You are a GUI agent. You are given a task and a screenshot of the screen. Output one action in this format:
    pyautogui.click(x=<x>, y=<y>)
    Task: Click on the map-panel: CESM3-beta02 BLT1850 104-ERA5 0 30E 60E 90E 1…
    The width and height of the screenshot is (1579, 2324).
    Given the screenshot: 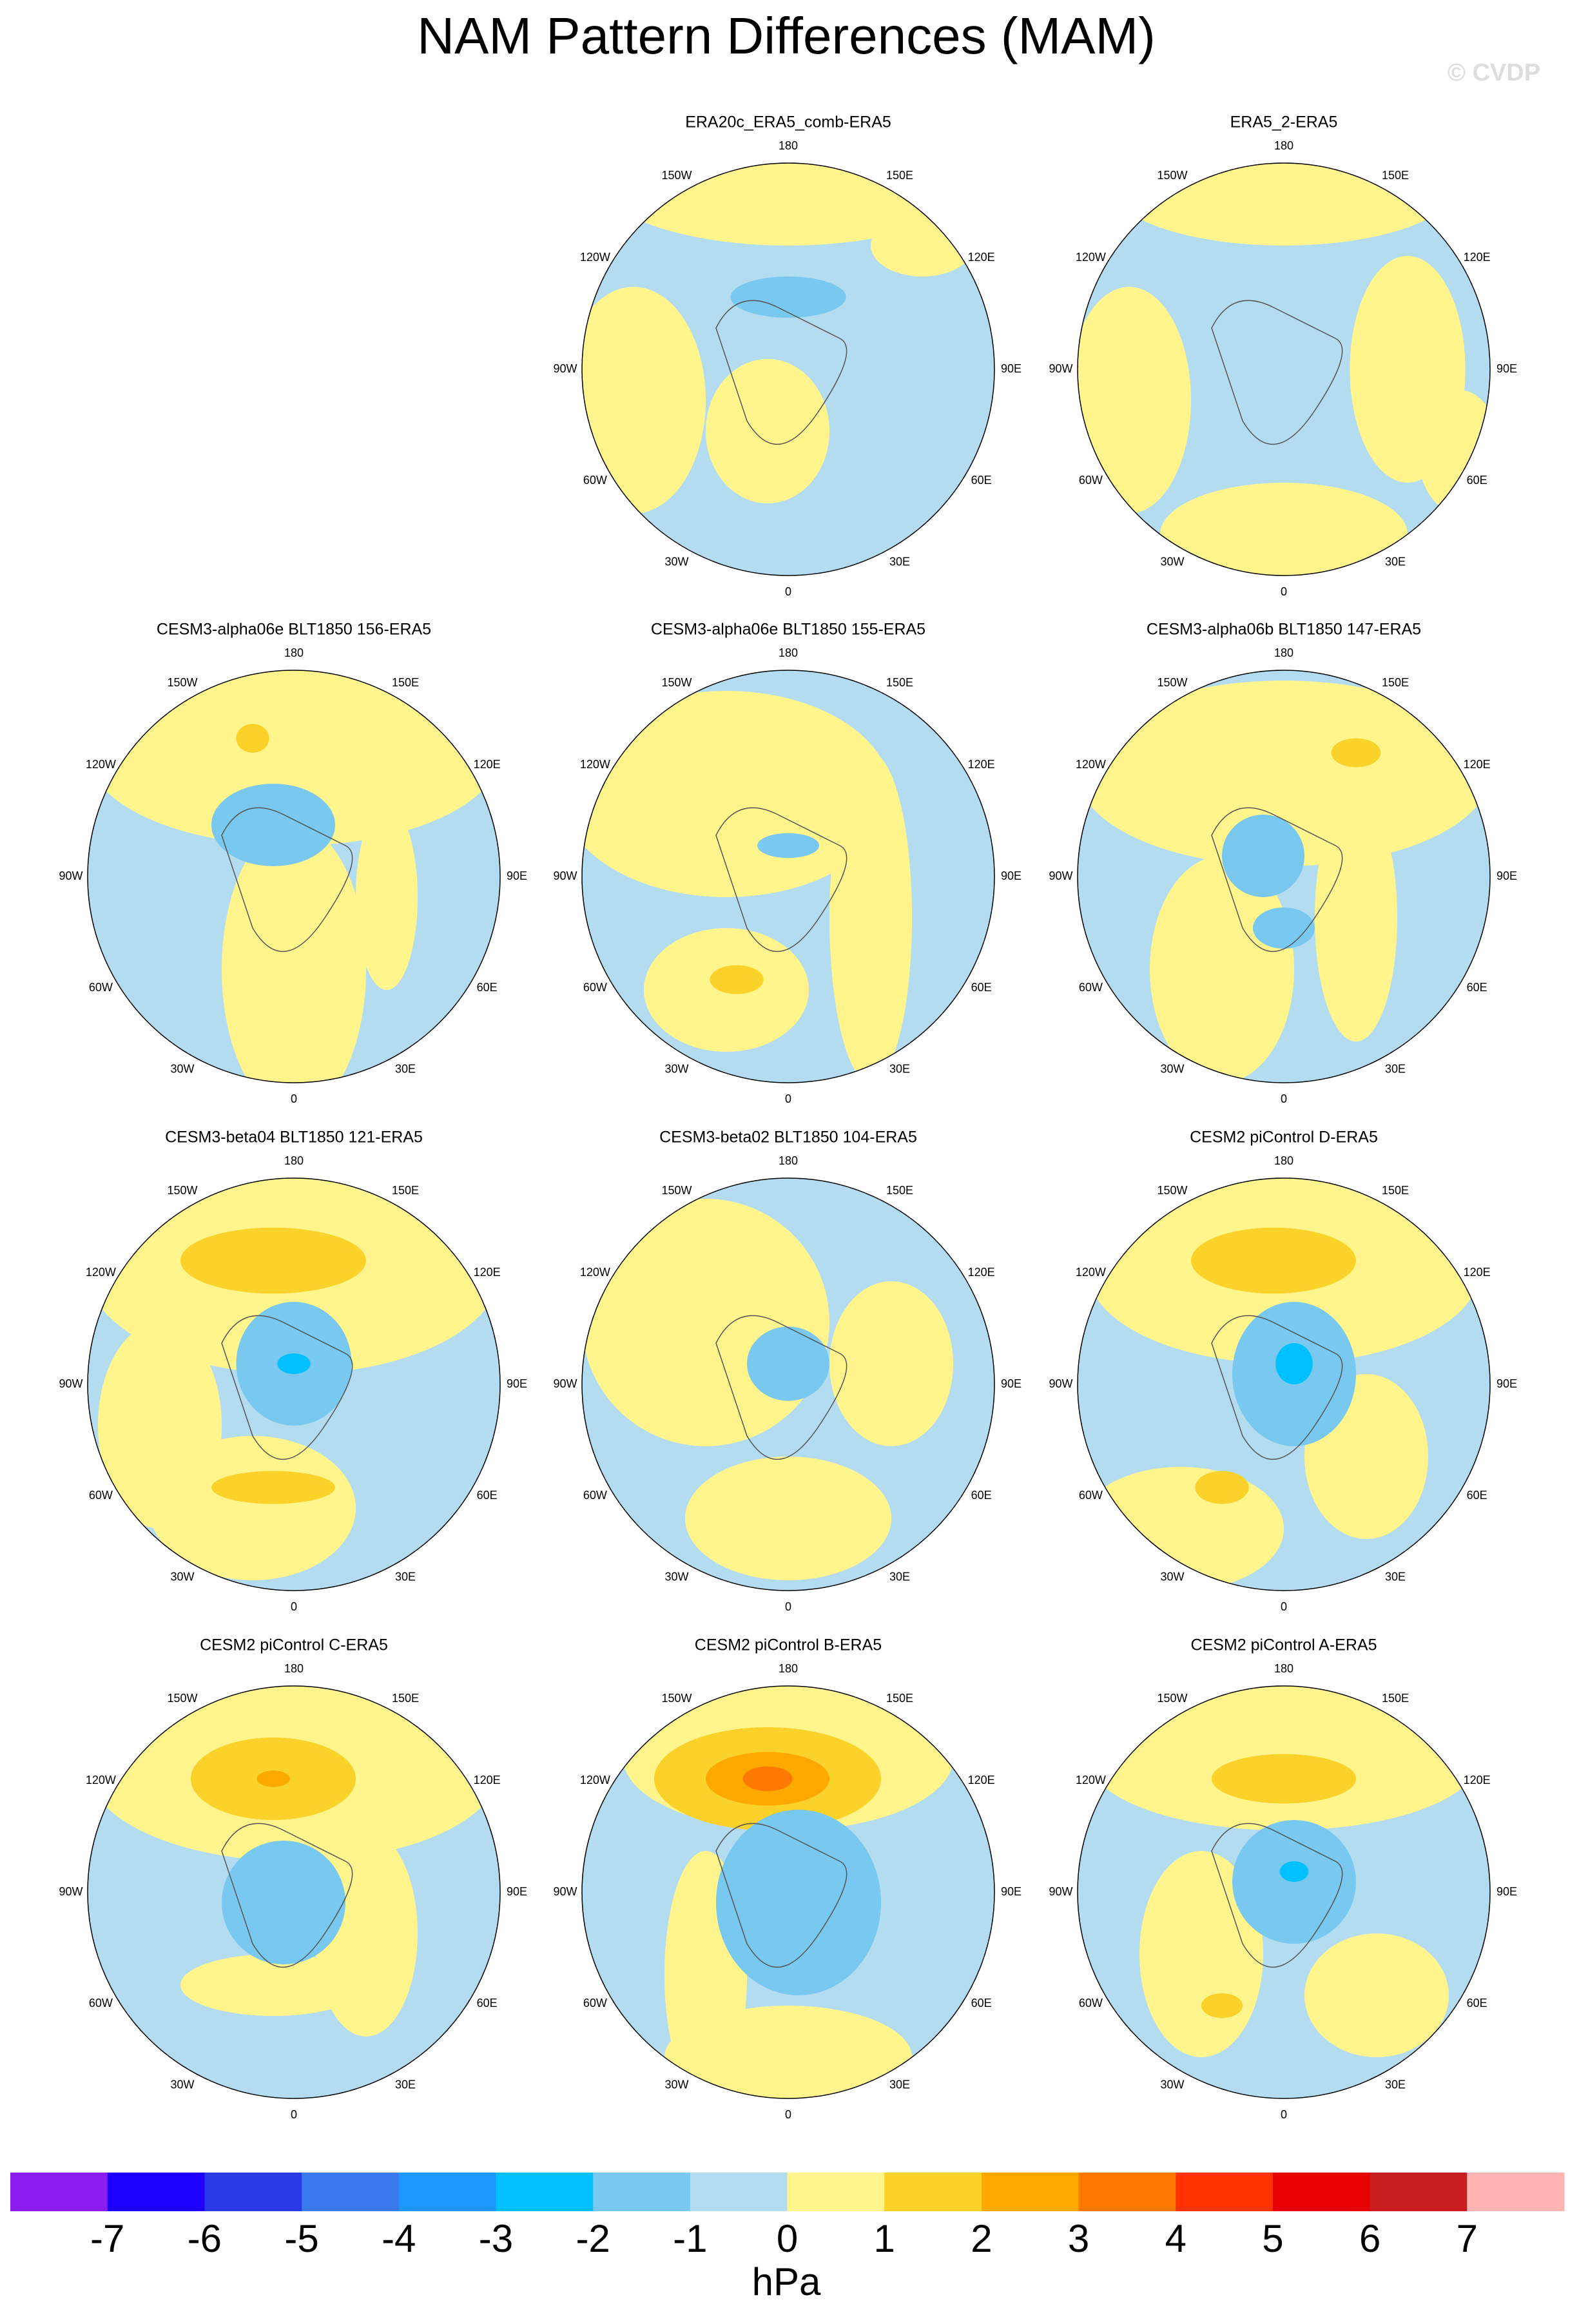 What is the action you would take?
    pyautogui.click(x=787, y=1371)
    